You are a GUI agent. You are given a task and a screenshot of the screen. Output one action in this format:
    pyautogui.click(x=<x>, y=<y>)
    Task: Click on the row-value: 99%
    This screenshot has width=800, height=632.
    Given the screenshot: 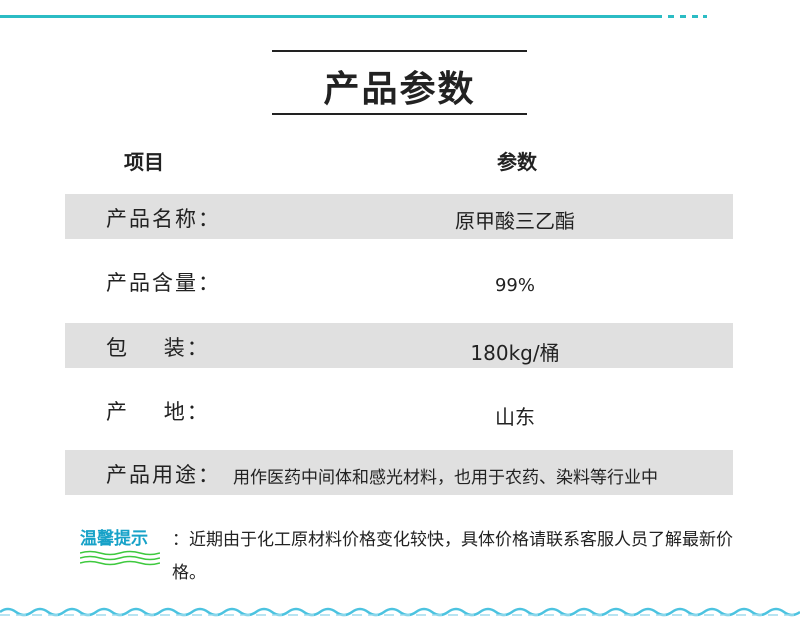 What is the action you would take?
    pyautogui.click(x=514, y=285)
    